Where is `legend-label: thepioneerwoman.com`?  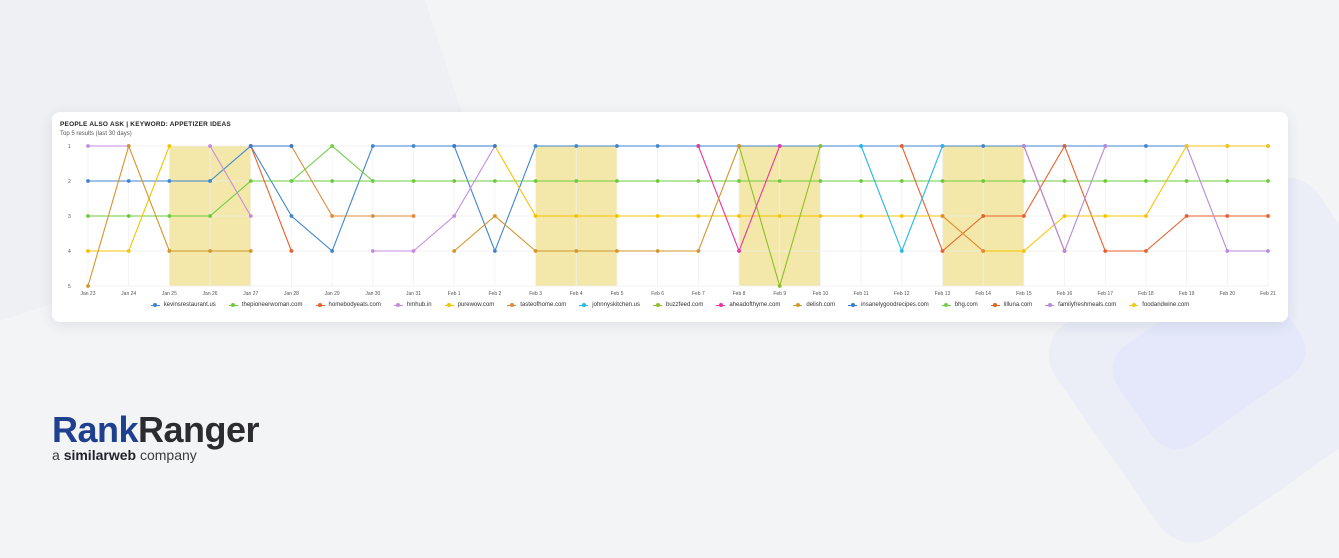
legend-label: thepioneerwoman.com is located at coordinates (272, 305).